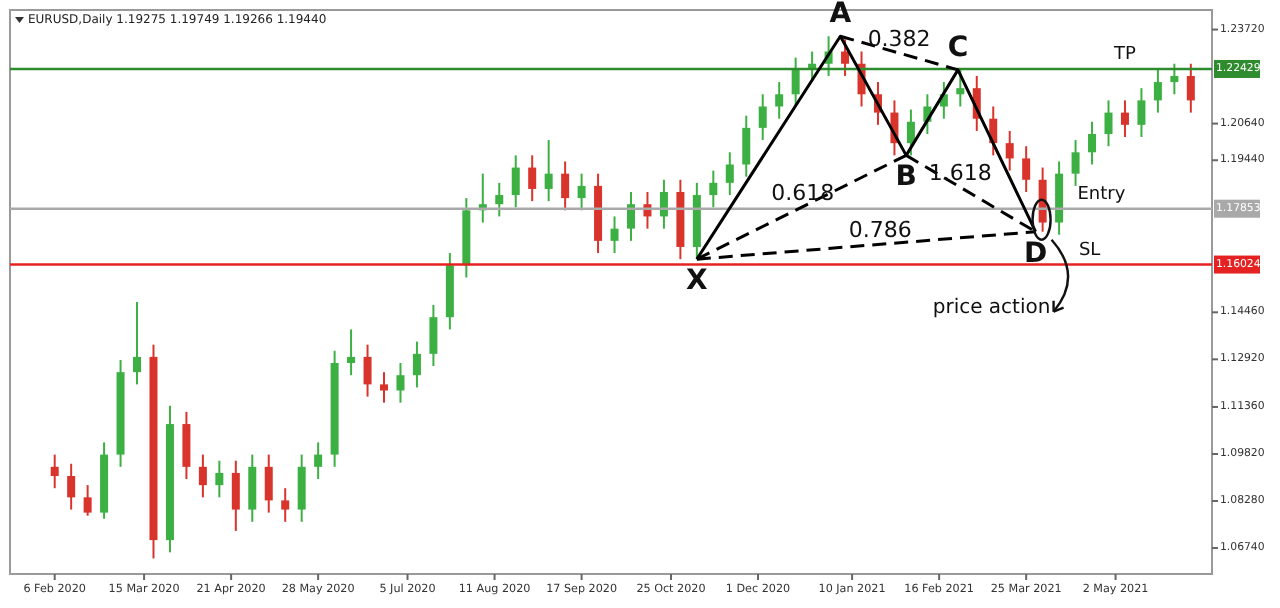 This screenshot has height=608, width=1280. What do you see at coordinates (960, 173) in the screenshot?
I see `annotation: 1.618` at bounding box center [960, 173].